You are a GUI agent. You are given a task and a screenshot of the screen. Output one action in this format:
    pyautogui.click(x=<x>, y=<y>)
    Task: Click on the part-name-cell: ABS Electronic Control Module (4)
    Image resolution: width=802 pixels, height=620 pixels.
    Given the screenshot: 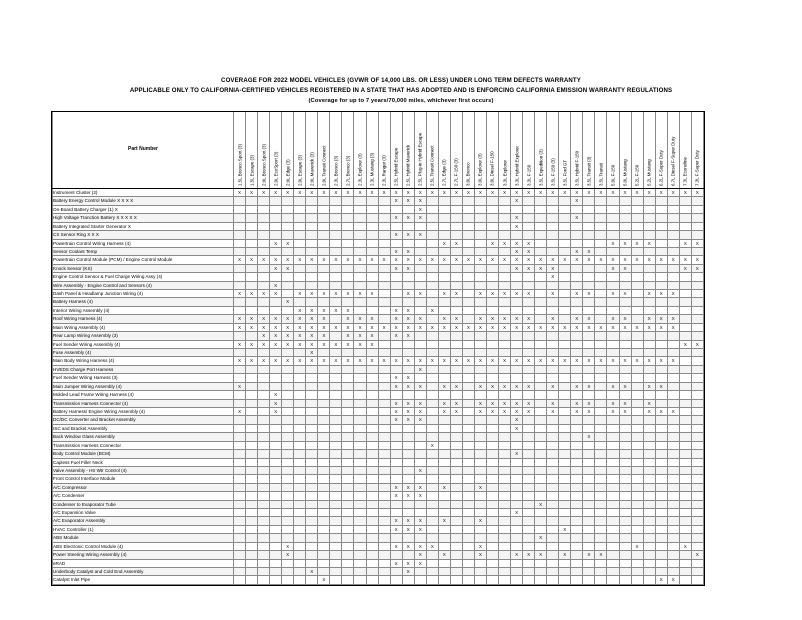 What is the action you would take?
    pyautogui.click(x=143, y=546)
    